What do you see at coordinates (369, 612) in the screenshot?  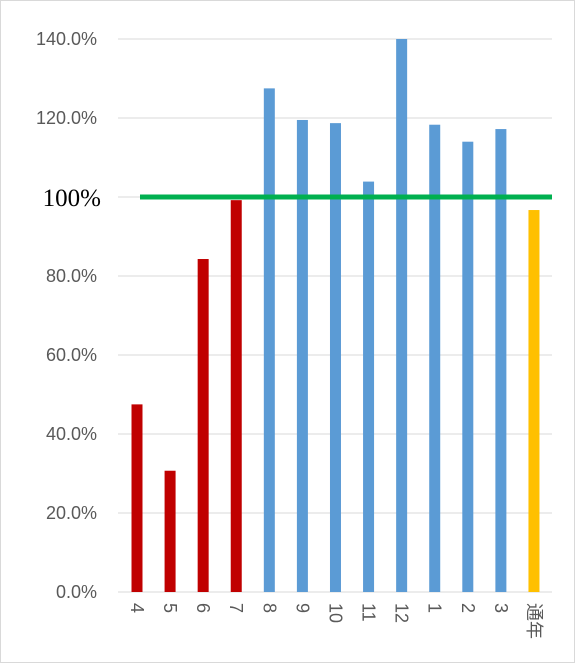 I see `x-tick-label: 11` at bounding box center [369, 612].